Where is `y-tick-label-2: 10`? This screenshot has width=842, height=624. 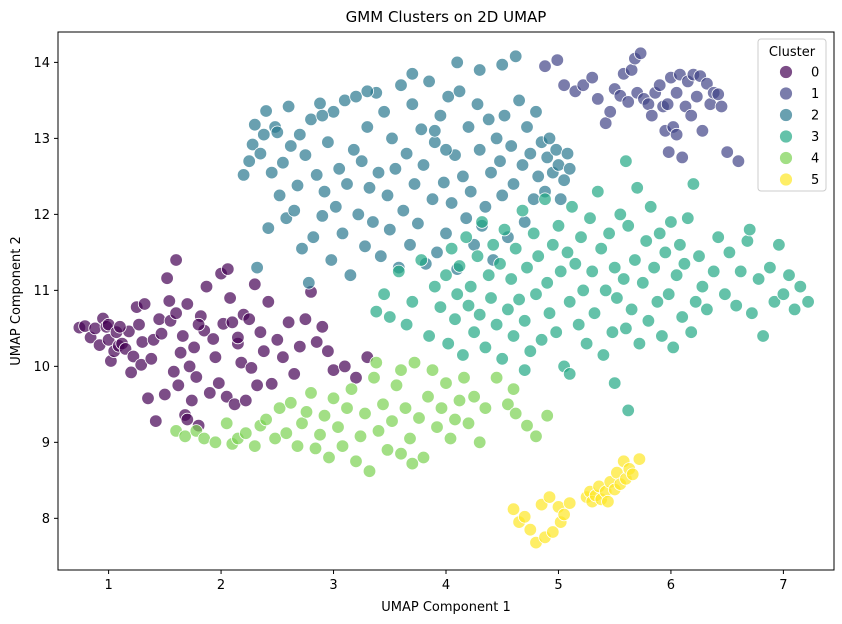 y-tick-label-2: 10 is located at coordinates (41, 367).